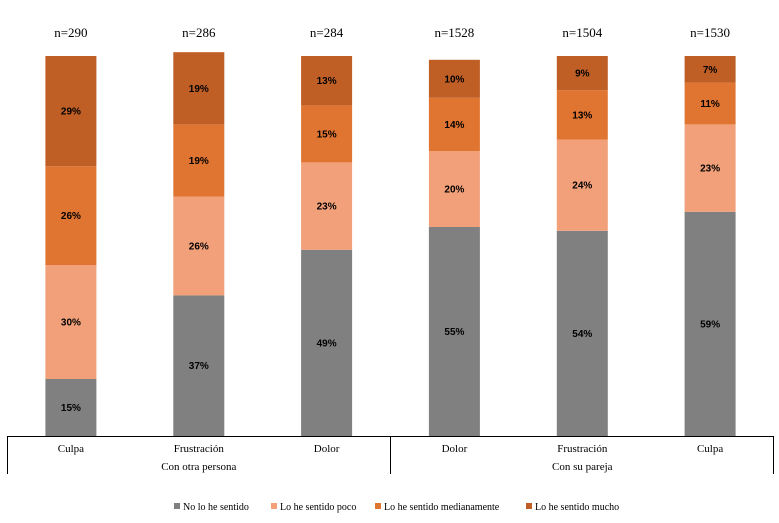 The width and height of the screenshot is (779, 523). I want to click on data-label: 9%, so click(582, 74).